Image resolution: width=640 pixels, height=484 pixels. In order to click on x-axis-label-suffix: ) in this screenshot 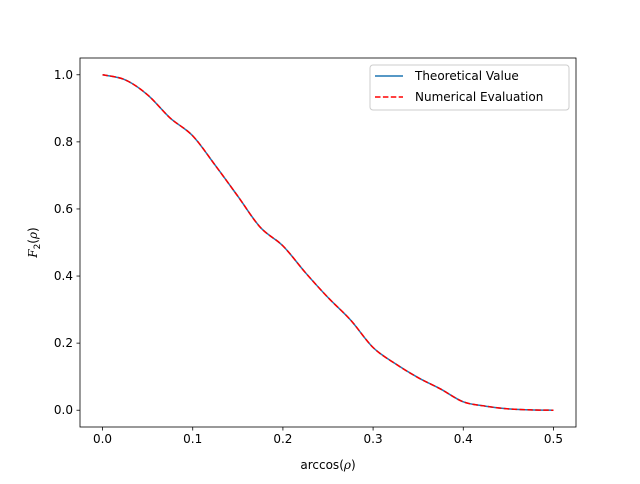, I will do `click(353, 465)`.